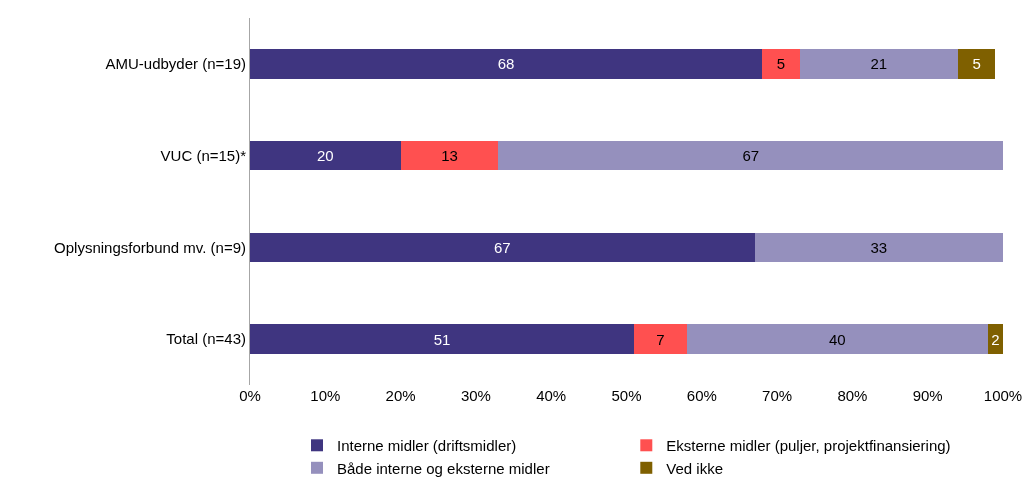  I want to click on data-label: 20, so click(325, 156).